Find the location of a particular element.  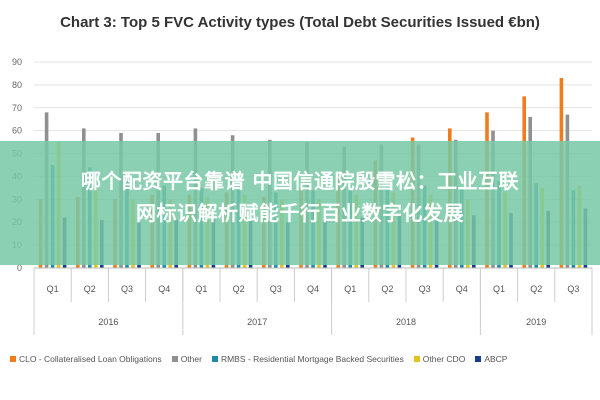

y-tick-label: 60 is located at coordinates (17, 131).